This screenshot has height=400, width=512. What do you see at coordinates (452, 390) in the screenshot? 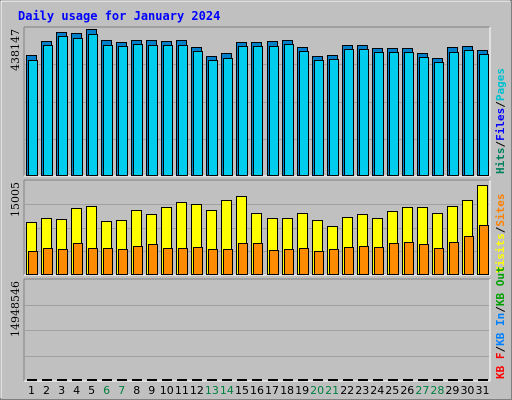
I see `day-label: 29` at bounding box center [452, 390].